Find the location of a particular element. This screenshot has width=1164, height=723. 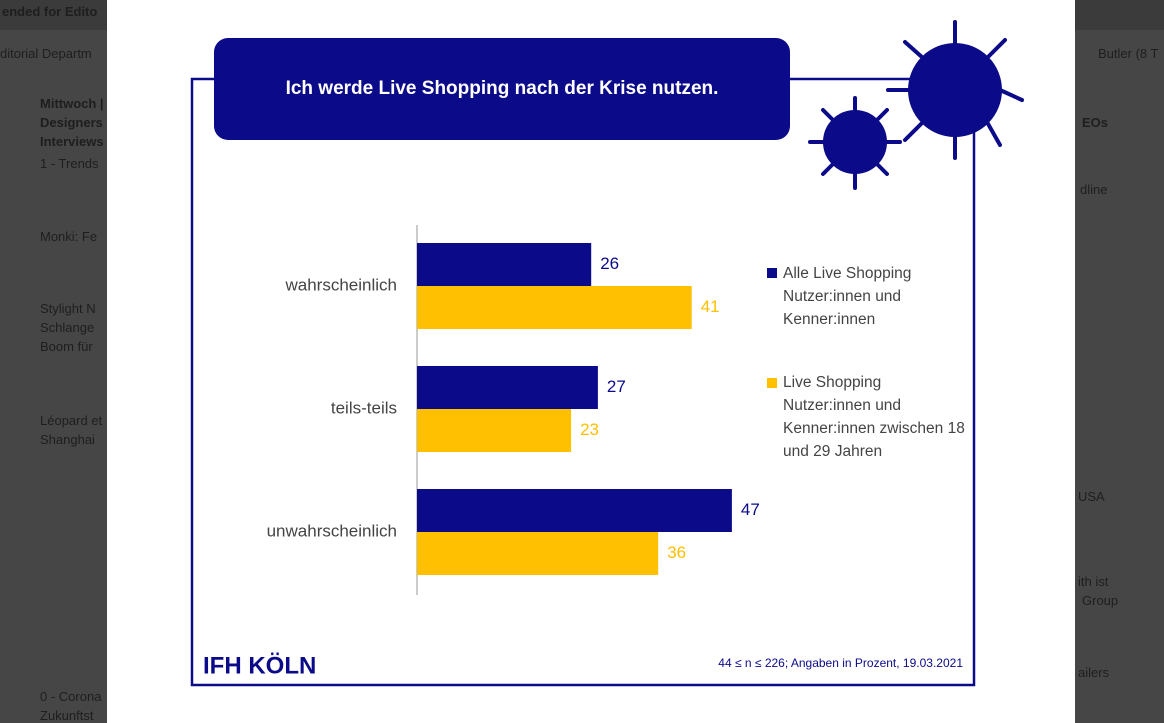

virus-icon is located at coordinates (916, 105).